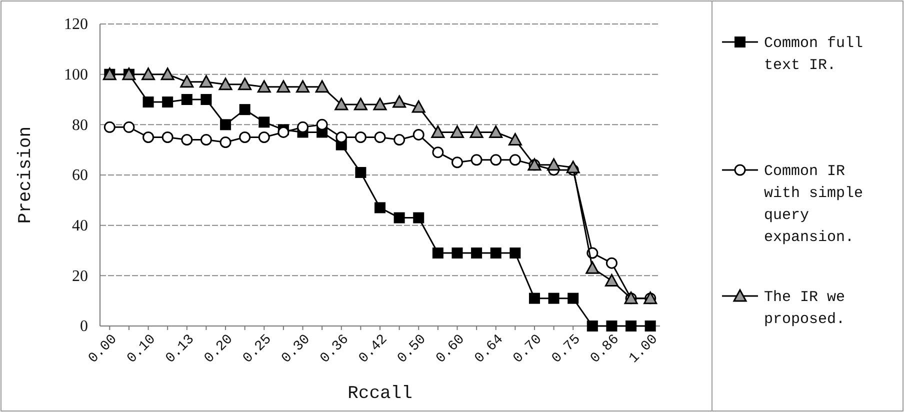 Image resolution: width=904 pixels, height=412 pixels. I want to click on legend-label: The IR we proposed., so click(805, 308).